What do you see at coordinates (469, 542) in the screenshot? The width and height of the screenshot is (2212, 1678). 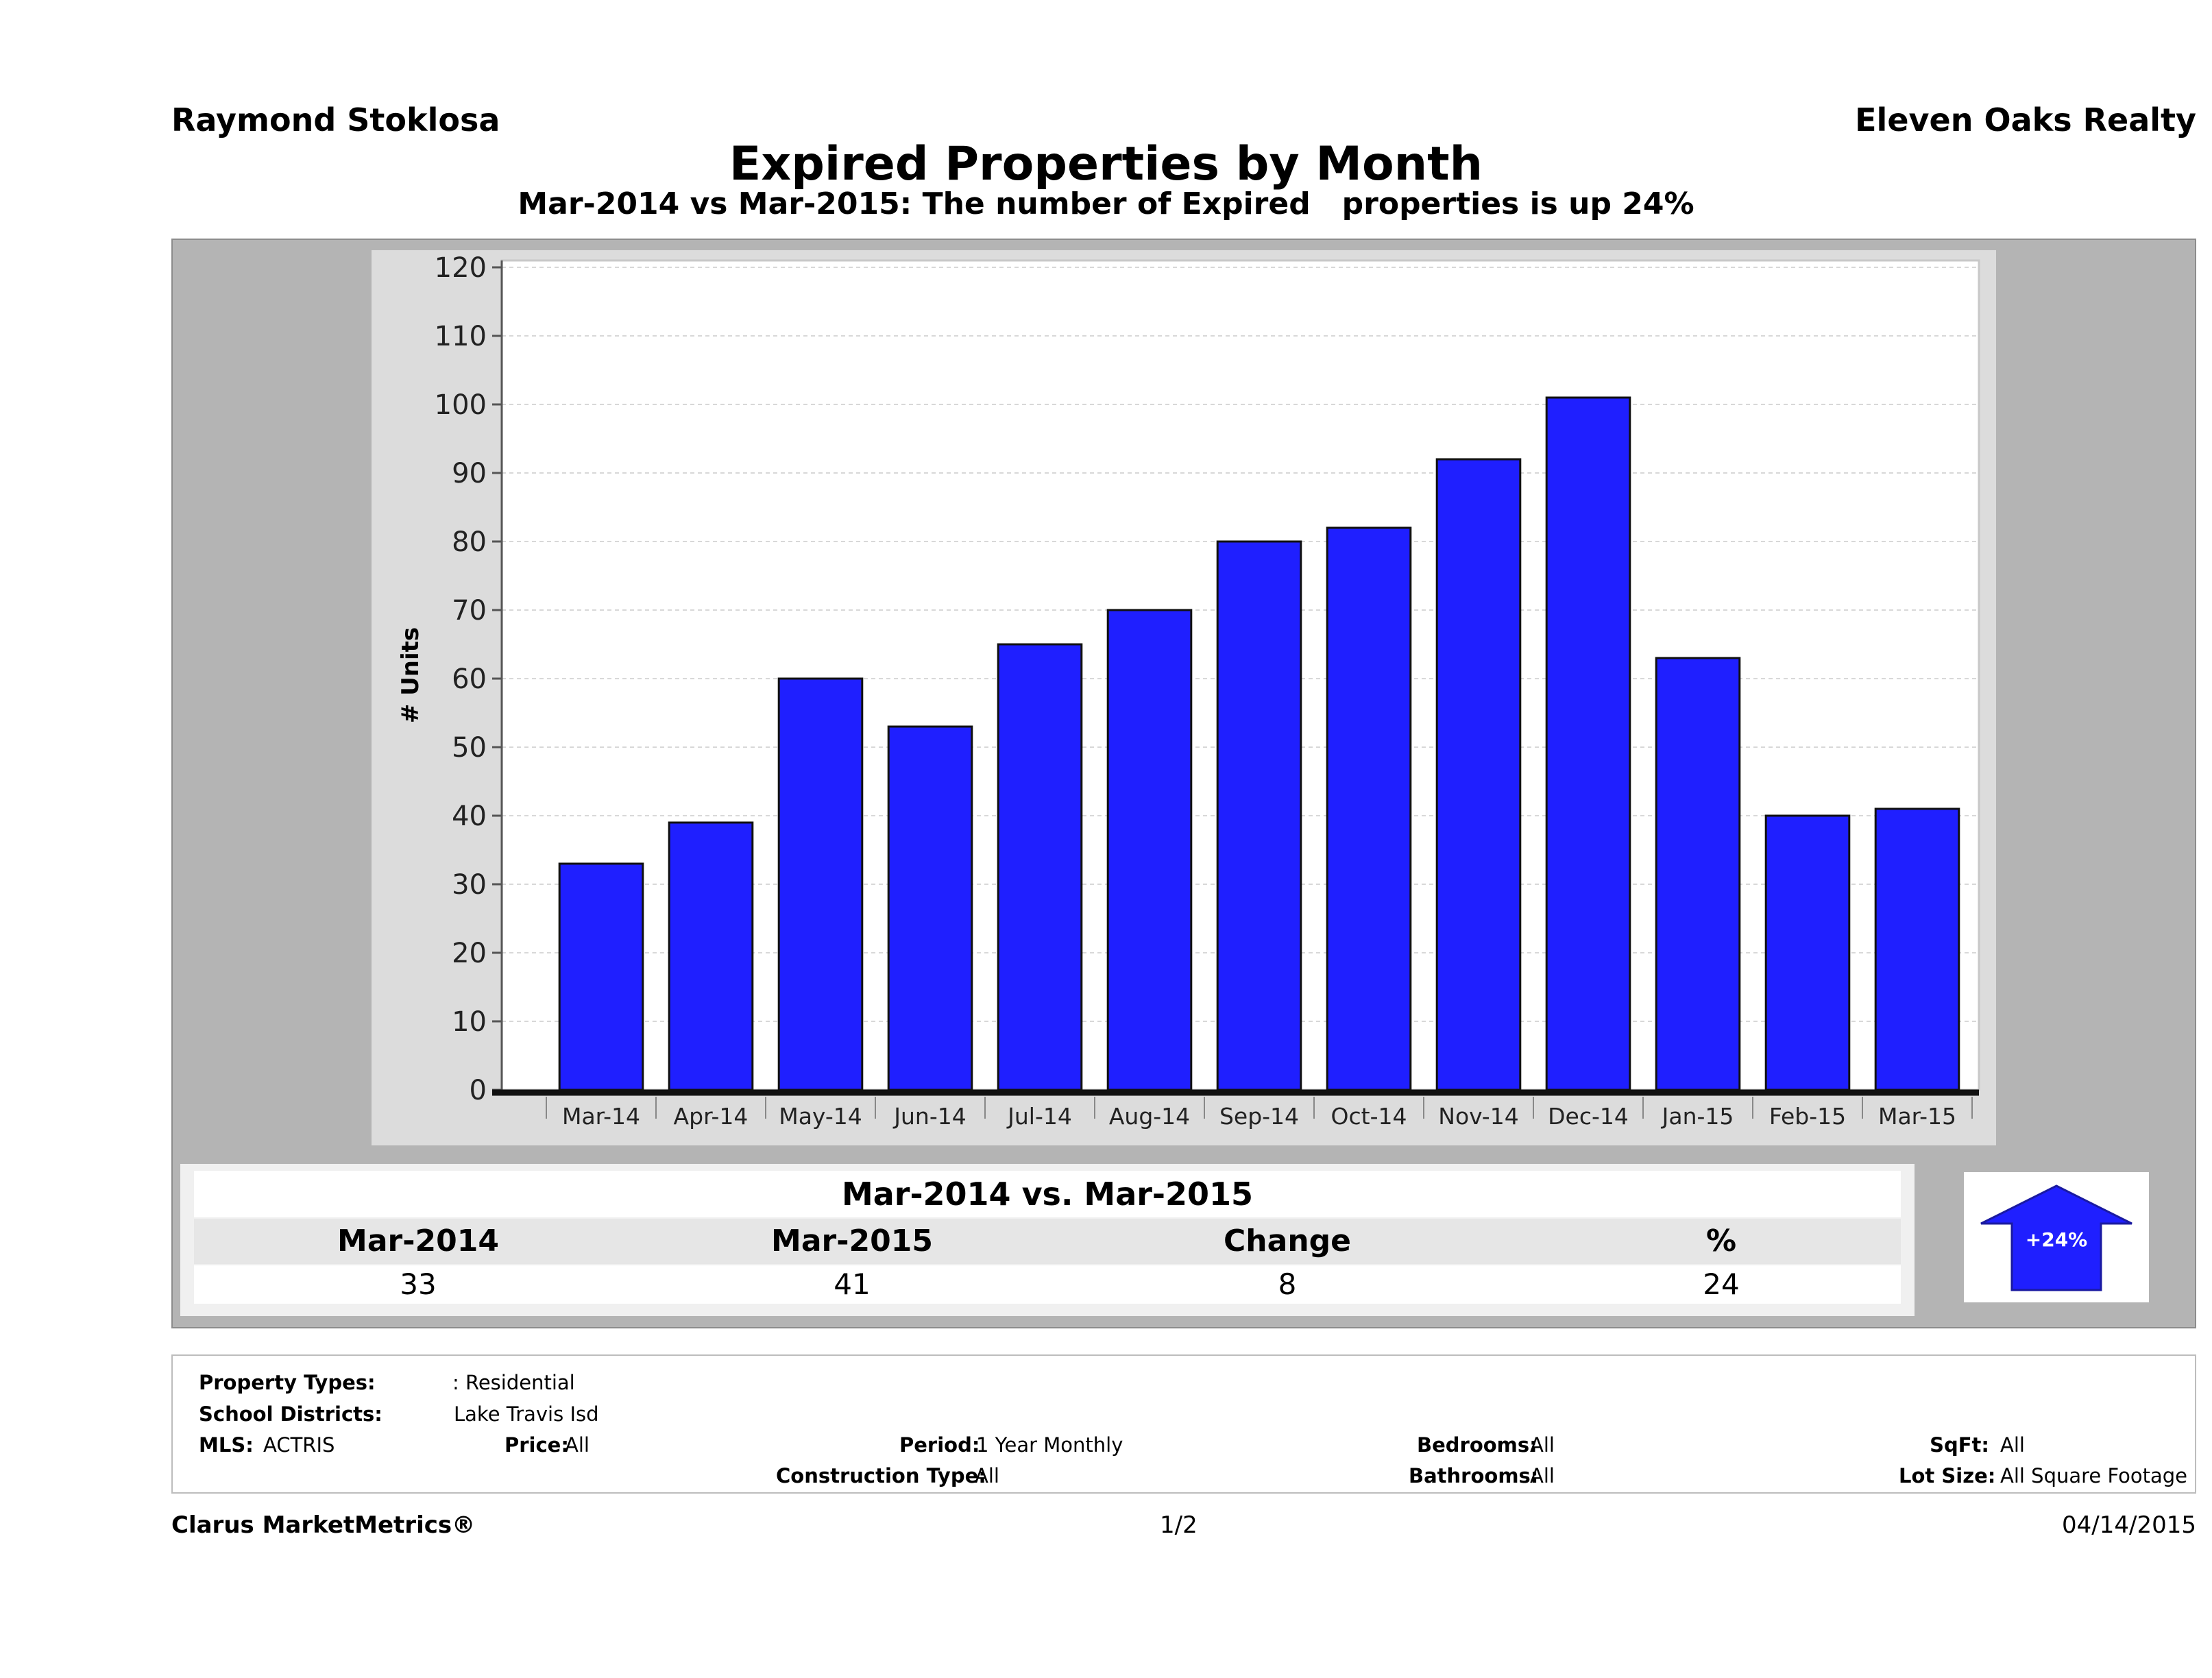 I see `y-tick-label: 80` at bounding box center [469, 542].